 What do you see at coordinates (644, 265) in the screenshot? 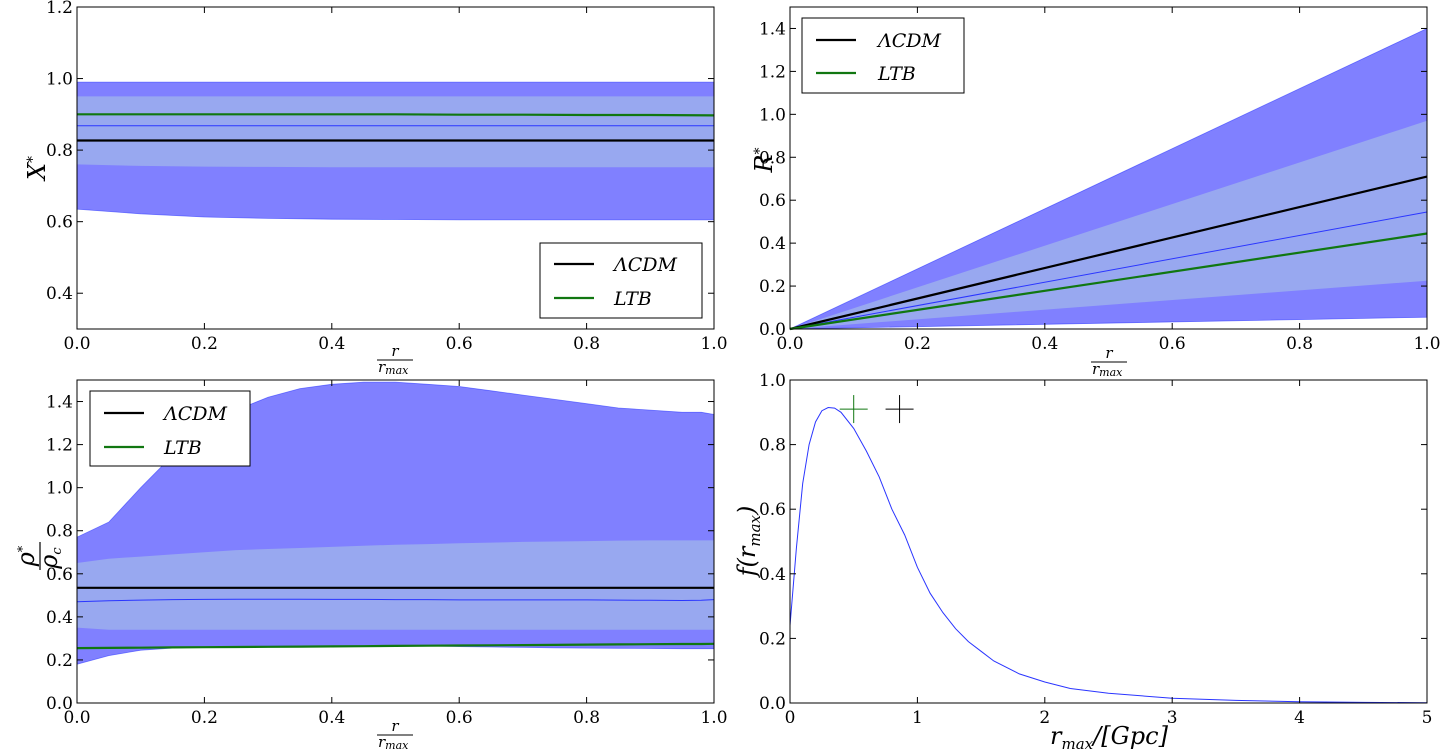
I see `p1-legend-label-lcdm: ΛCDM` at bounding box center [644, 265].